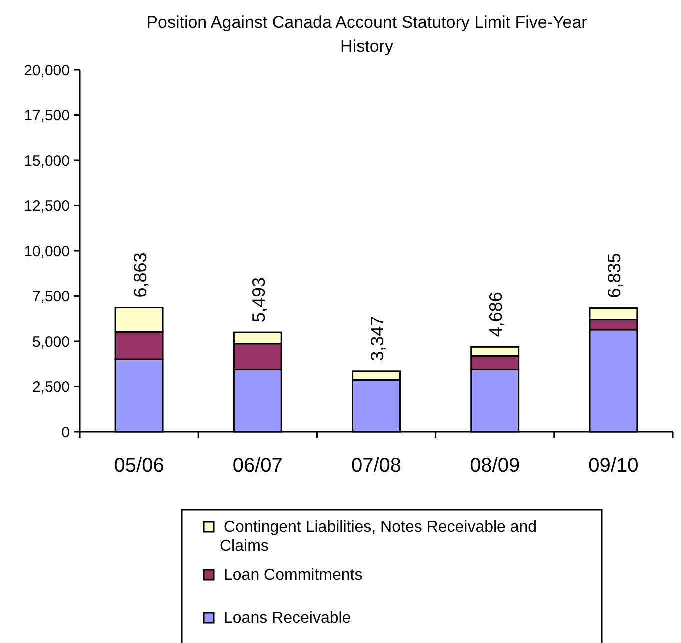 The image size is (681, 643). I want to click on total-label: 6,863, so click(140, 275).